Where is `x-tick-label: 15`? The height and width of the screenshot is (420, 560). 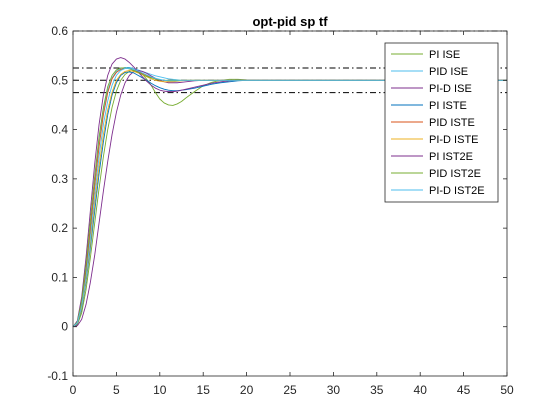
x-tick-label: 15 is located at coordinates (204, 390).